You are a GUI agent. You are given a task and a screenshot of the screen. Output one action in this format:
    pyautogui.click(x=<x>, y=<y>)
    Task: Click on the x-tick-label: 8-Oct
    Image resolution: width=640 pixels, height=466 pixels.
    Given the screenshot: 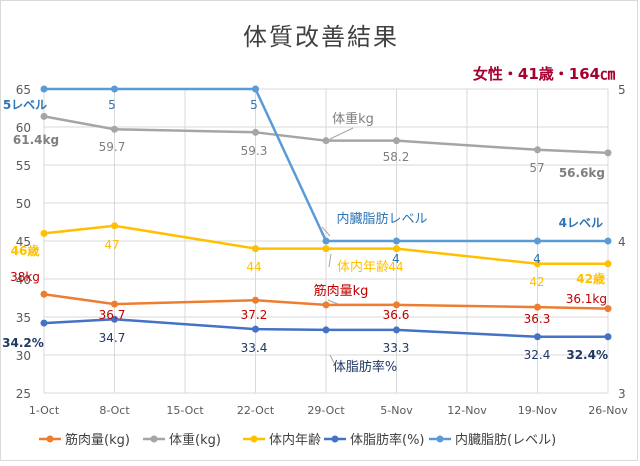 What is the action you would take?
    pyautogui.click(x=114, y=410)
    